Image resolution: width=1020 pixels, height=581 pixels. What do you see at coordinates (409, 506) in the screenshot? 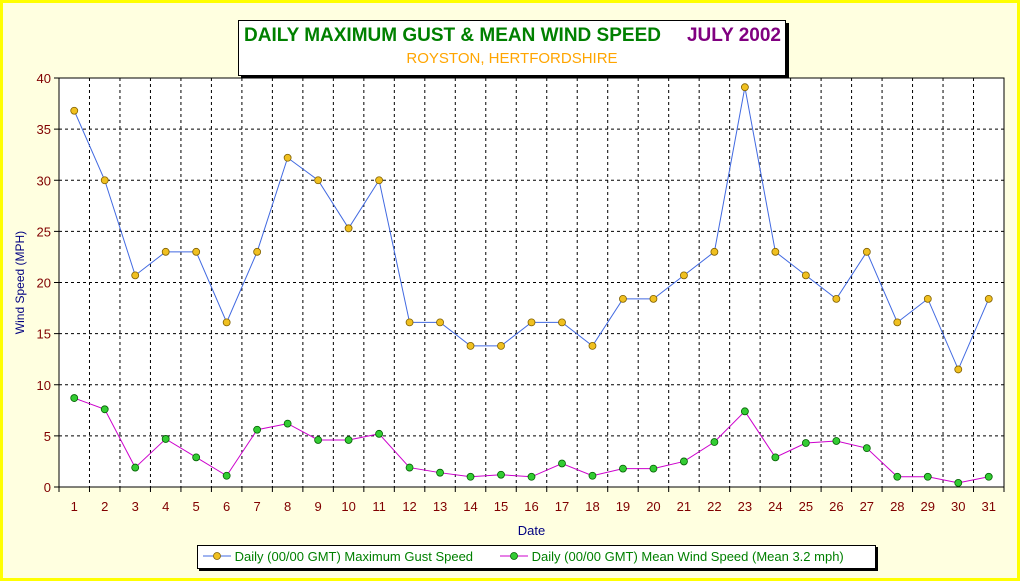
I see `x-tick-label: 12` at bounding box center [409, 506].